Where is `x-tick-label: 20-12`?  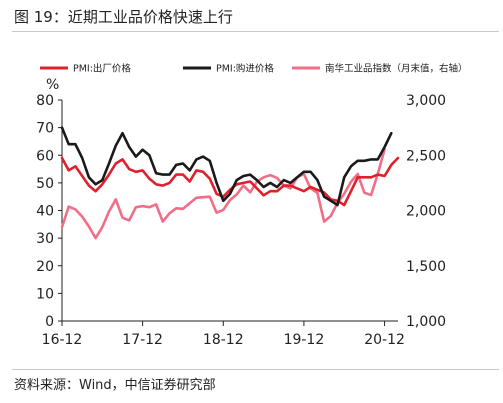 x-tick-label: 20-12 is located at coordinates (384, 340).